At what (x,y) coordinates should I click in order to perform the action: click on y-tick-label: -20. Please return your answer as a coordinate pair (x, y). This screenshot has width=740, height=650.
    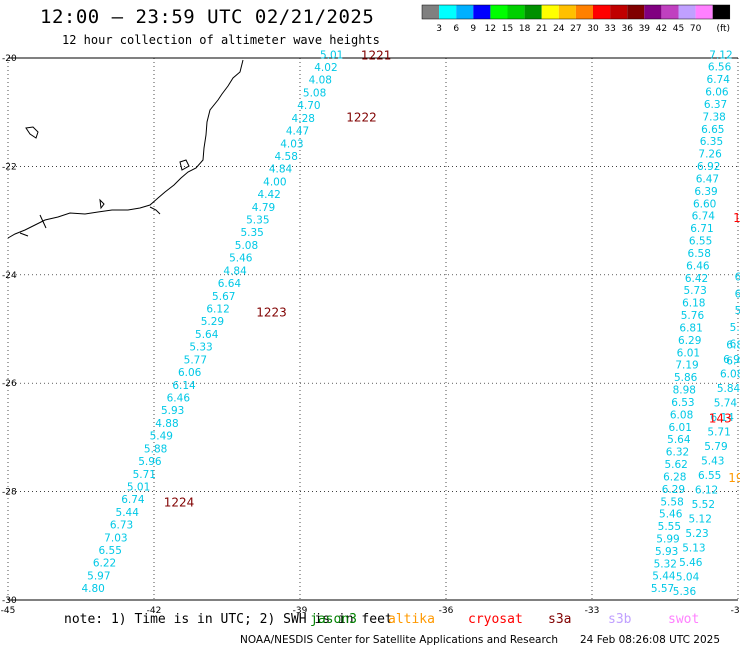
    Looking at the image, I should click on (9, 59).